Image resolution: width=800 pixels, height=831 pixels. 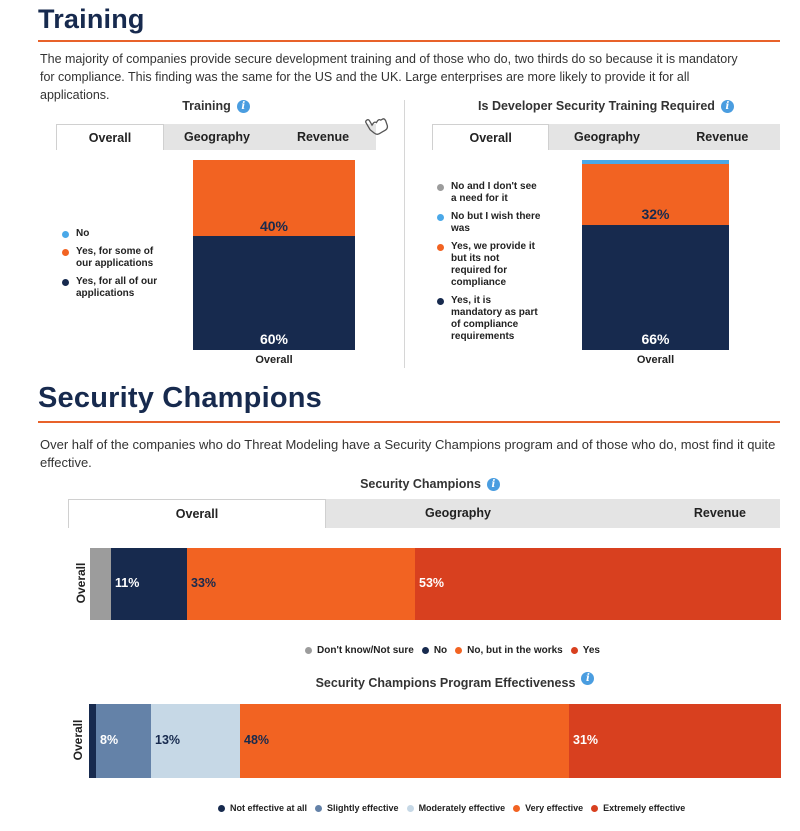 What do you see at coordinates (494, 192) in the screenshot?
I see `legend-label: No and I don't see a need for it` at bounding box center [494, 192].